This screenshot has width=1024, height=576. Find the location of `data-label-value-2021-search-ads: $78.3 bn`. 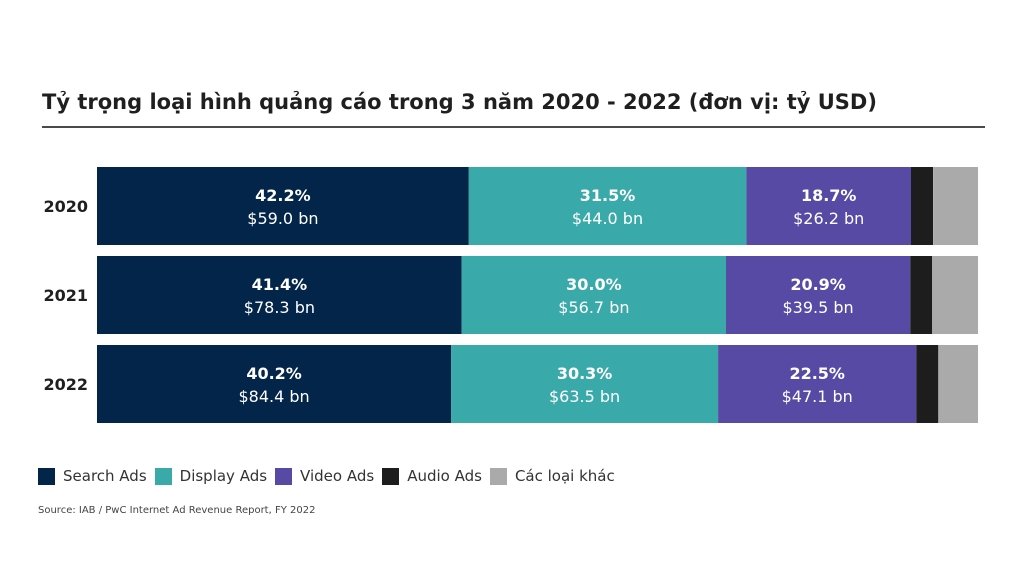

data-label-value-2021-search-ads: $78.3 bn is located at coordinates (279, 307).